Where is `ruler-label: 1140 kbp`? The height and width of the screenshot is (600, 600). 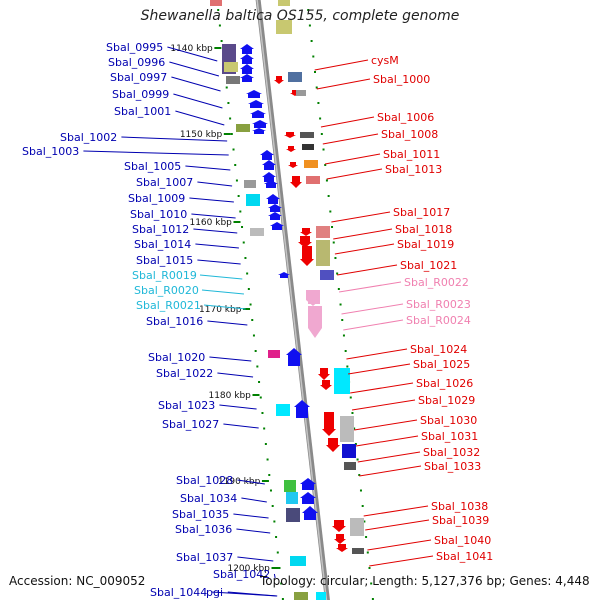
ruler-label: 1140 kbp is located at coordinates (191, 49).